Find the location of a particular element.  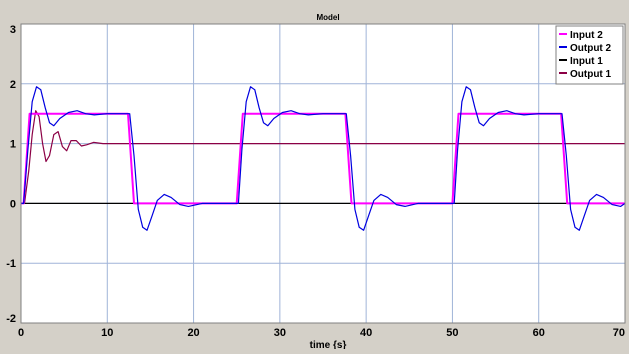

legend-box is located at coordinates (589, 55).